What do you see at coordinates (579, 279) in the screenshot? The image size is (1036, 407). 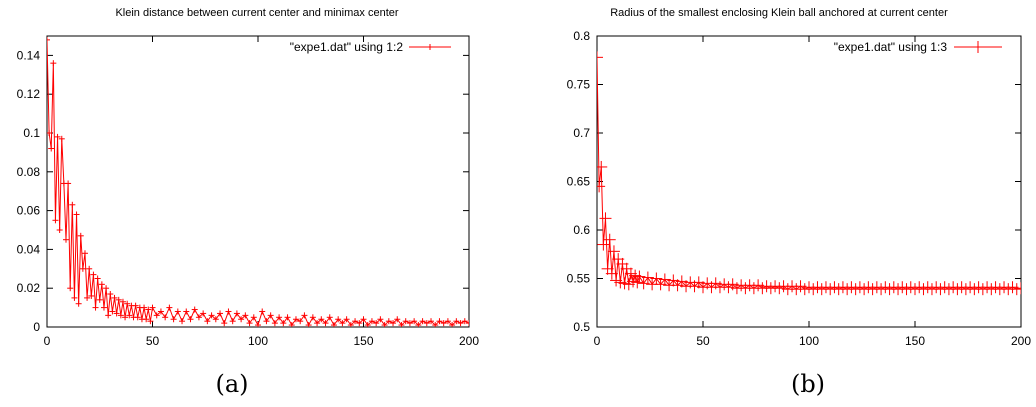 I see `y-tick-label: 0.55` at bounding box center [579, 279].